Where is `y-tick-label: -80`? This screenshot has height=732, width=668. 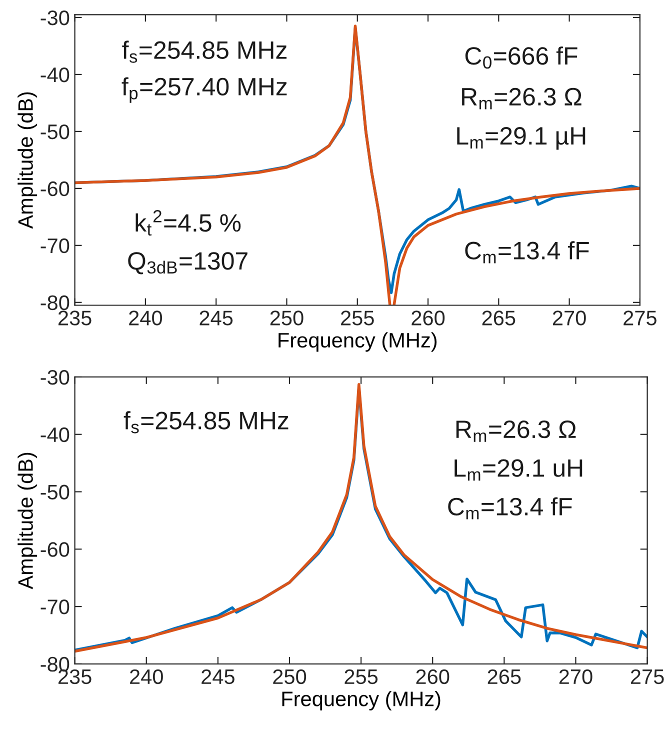
y-tick-label: -80 is located at coordinates (55, 302).